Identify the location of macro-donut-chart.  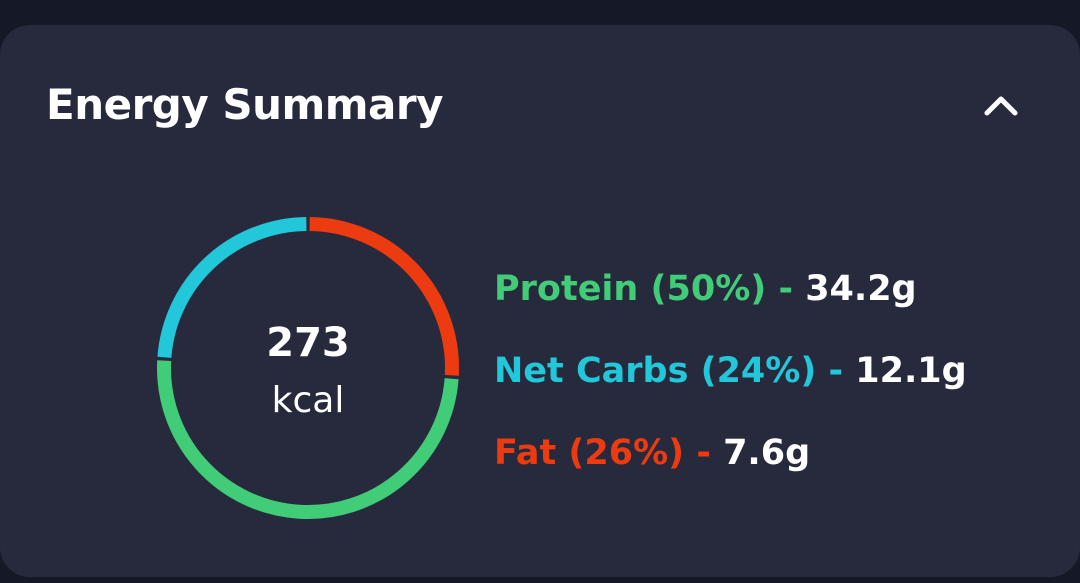
(308, 368).